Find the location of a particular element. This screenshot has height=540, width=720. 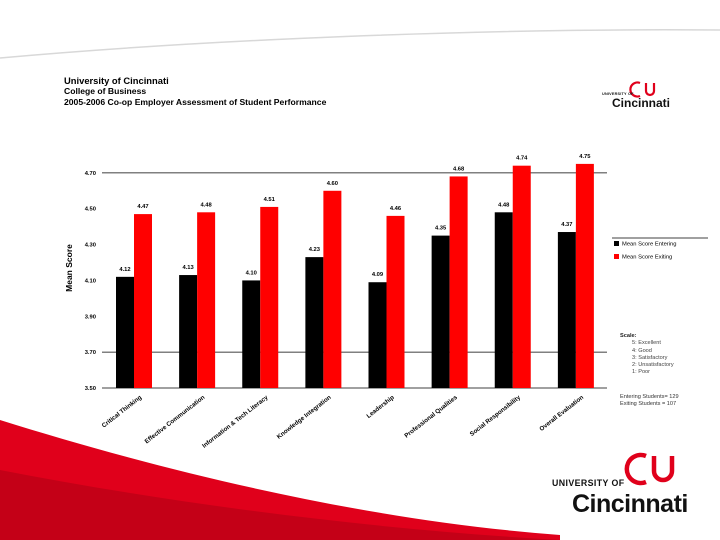

exiting-count: Exiting Students = 107 is located at coordinates (648, 404).